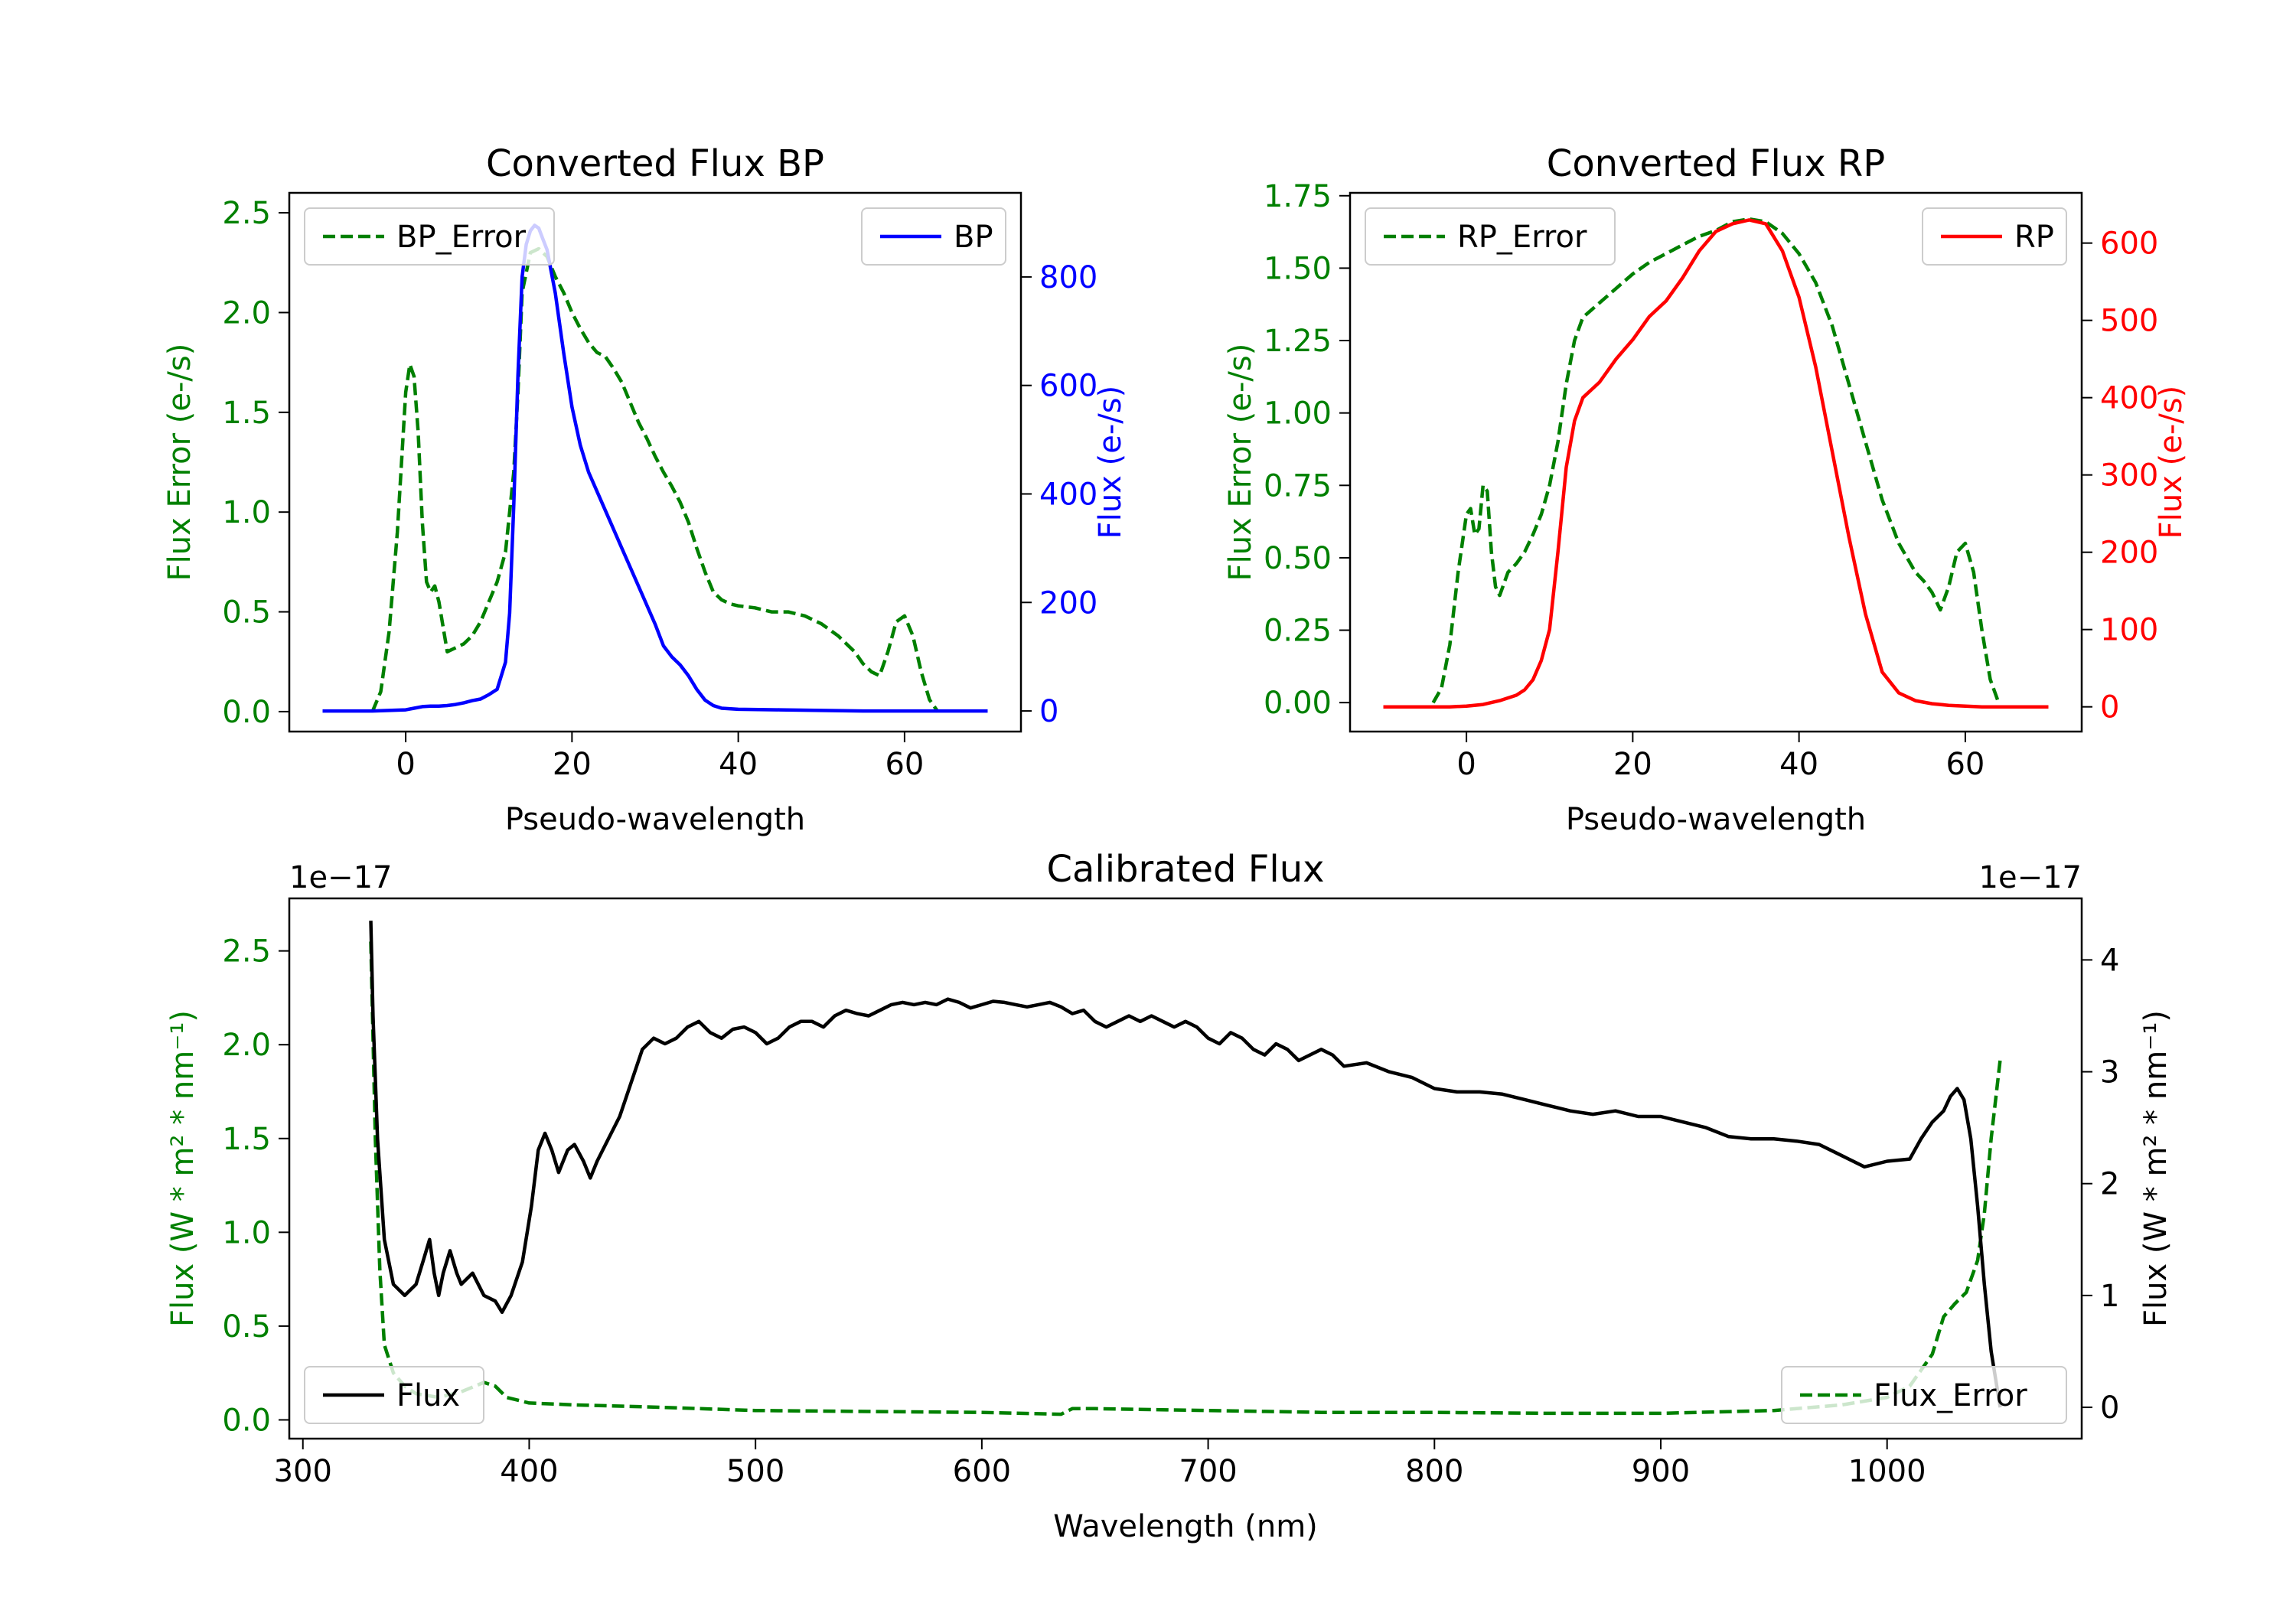 The height and width of the screenshot is (1607, 2296). I want to click on x-tick-label: 900, so click(1661, 1471).